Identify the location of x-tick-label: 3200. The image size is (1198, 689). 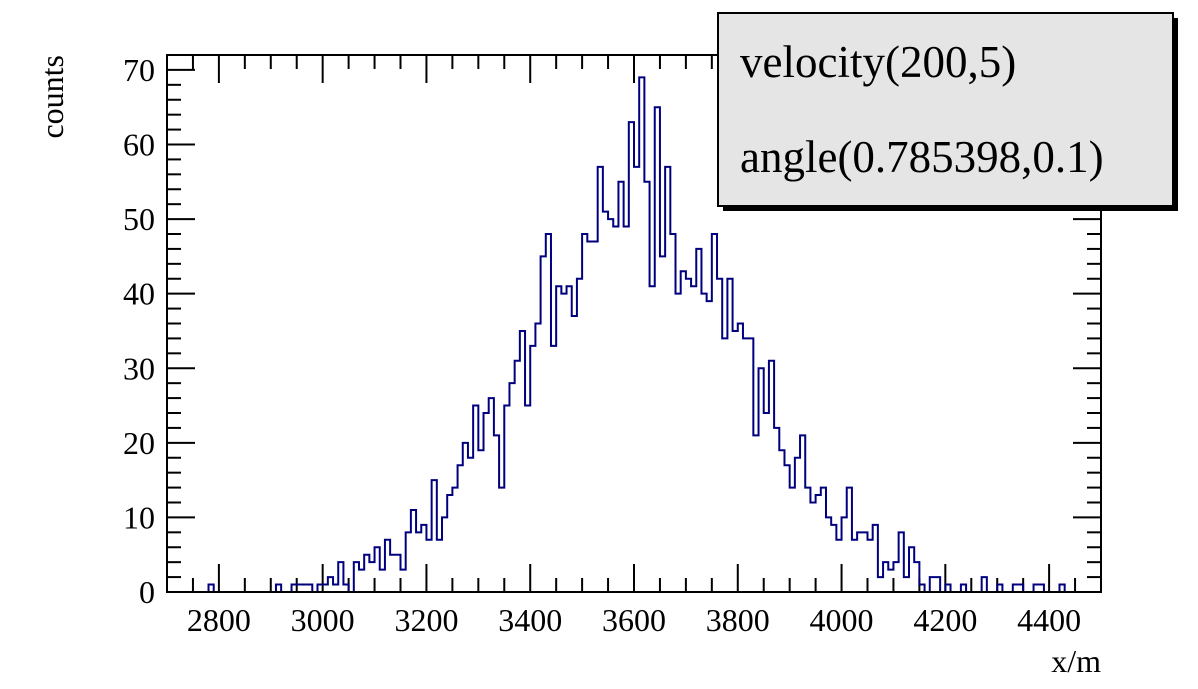
(426, 620).